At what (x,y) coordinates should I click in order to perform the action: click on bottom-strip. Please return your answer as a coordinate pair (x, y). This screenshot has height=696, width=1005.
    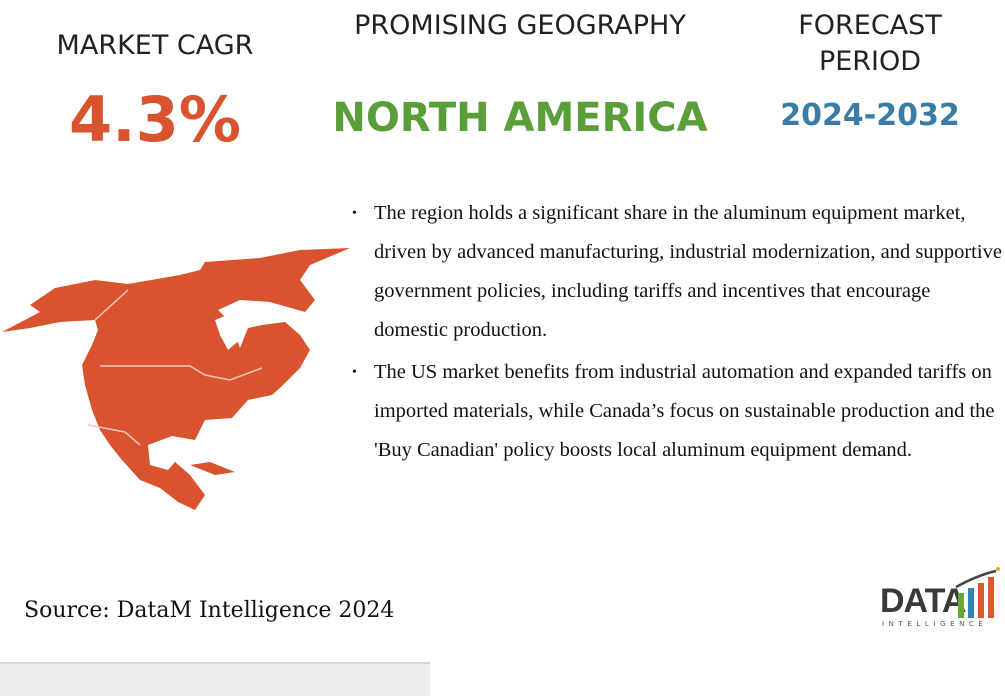
    Looking at the image, I should click on (215, 679).